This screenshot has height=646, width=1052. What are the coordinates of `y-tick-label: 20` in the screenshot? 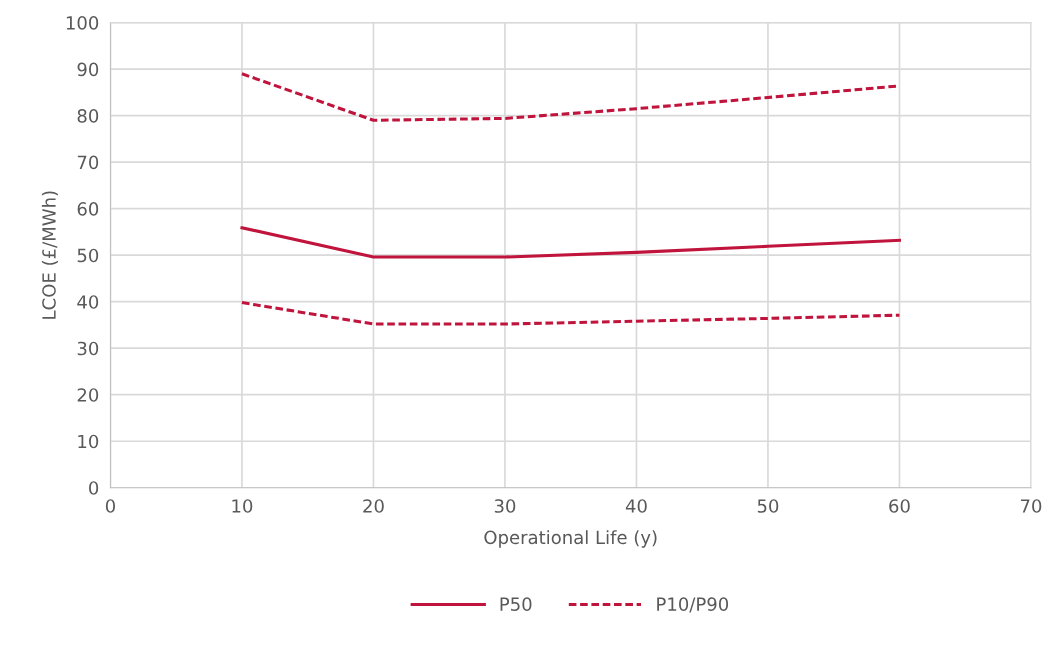 It's located at (88, 395).